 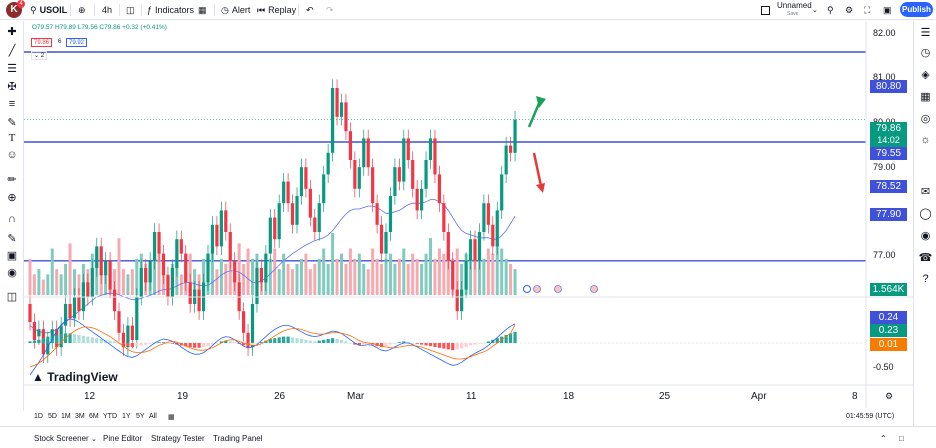 What do you see at coordinates (887, 10) in the screenshot?
I see `snapshot-button: ▣` at bounding box center [887, 10].